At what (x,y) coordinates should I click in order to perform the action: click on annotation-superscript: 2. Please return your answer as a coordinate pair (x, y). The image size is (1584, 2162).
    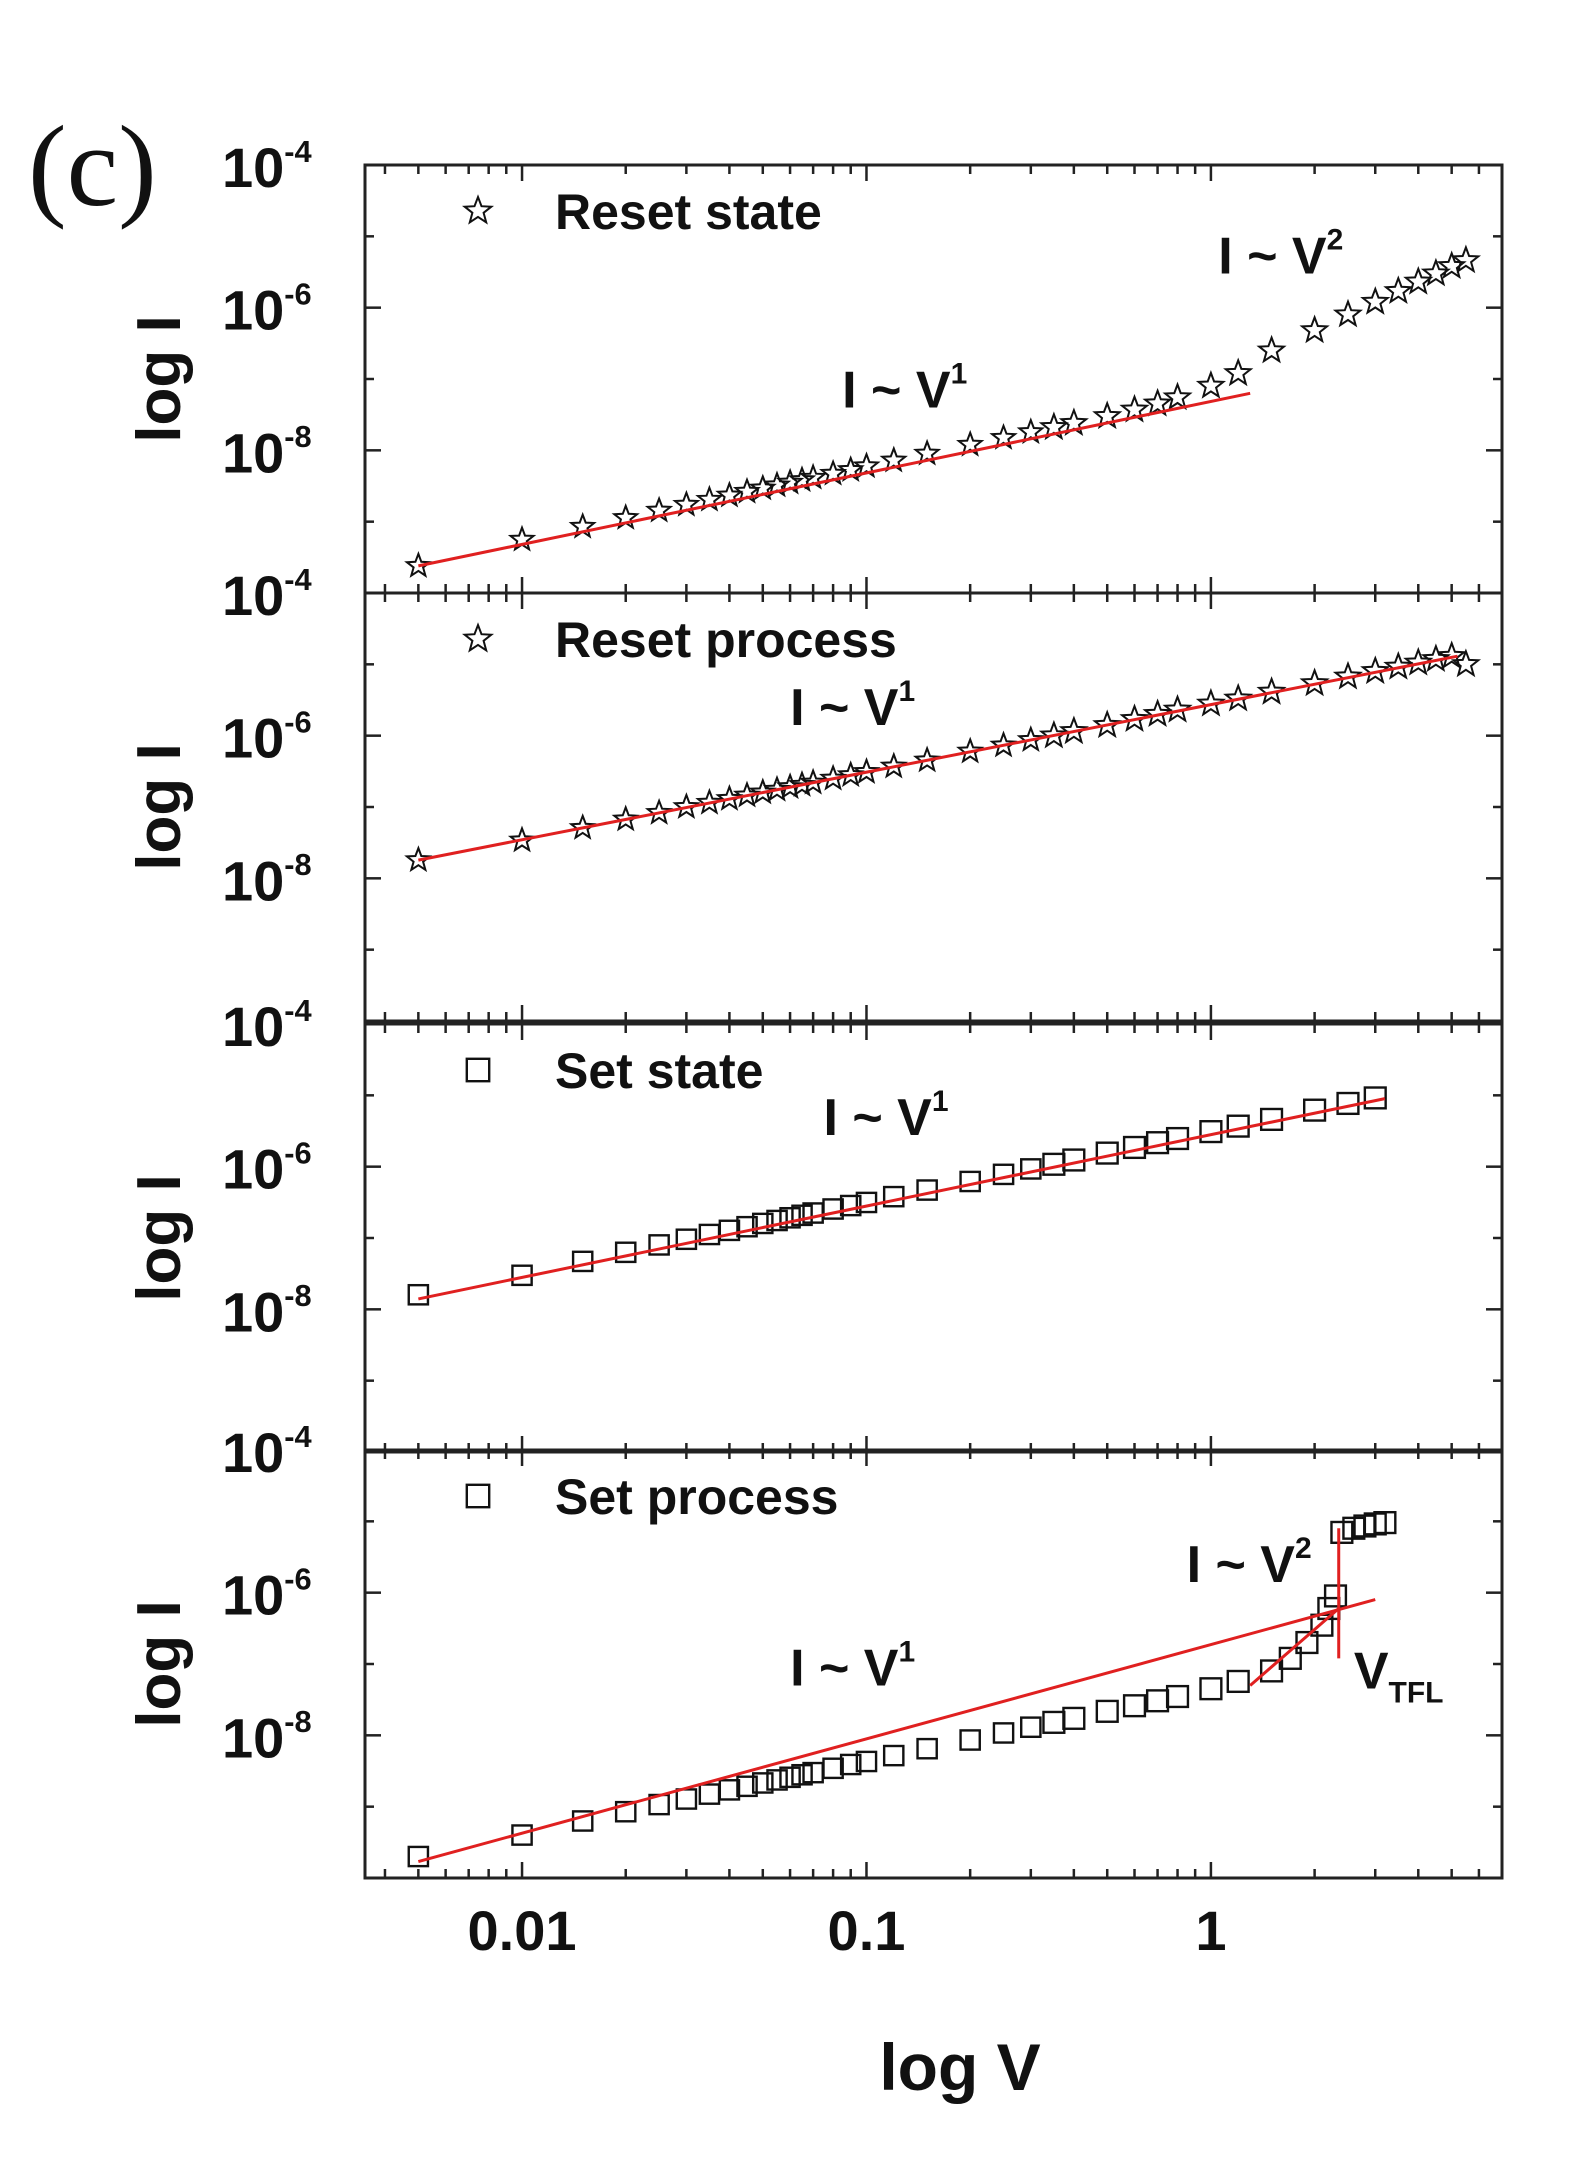
    Looking at the image, I should click on (1303, 1548).